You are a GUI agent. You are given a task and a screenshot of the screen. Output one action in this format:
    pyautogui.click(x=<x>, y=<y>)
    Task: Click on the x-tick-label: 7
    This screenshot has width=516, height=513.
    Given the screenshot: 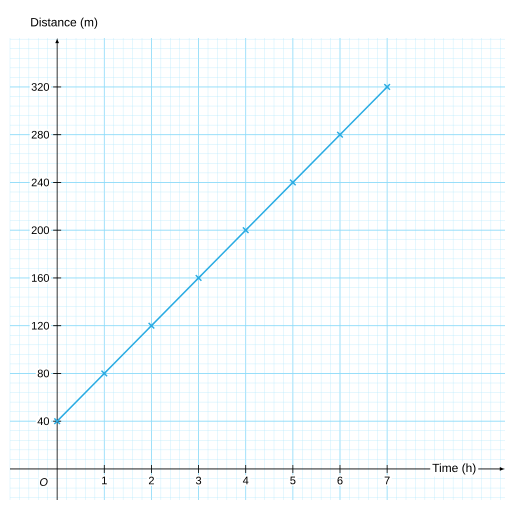 What is the action you would take?
    pyautogui.click(x=387, y=480)
    